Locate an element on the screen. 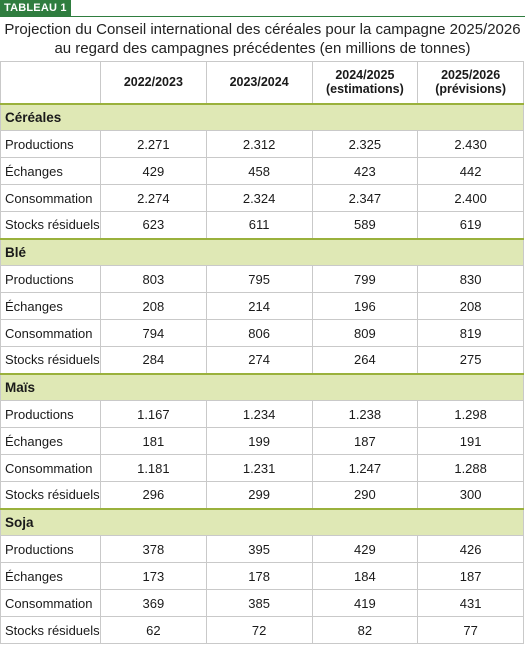  table-row: Productions 803 795 799 830 is located at coordinates (262, 279).